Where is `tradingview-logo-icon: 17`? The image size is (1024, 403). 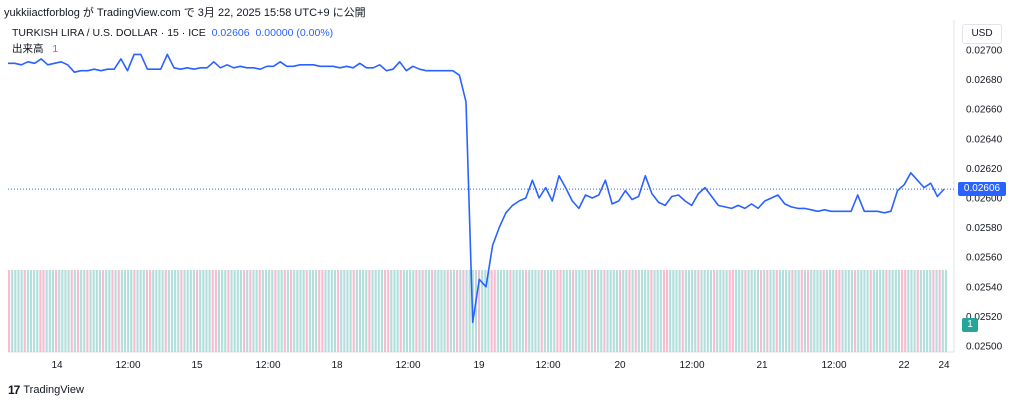
tradingview-logo-icon: 17 is located at coordinates (14, 390).